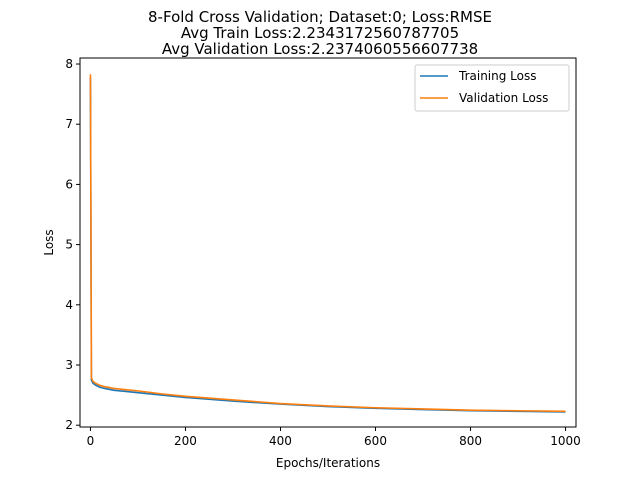 Image resolution: width=640 pixels, height=480 pixels. I want to click on y-tick-label: 2, so click(69, 425).